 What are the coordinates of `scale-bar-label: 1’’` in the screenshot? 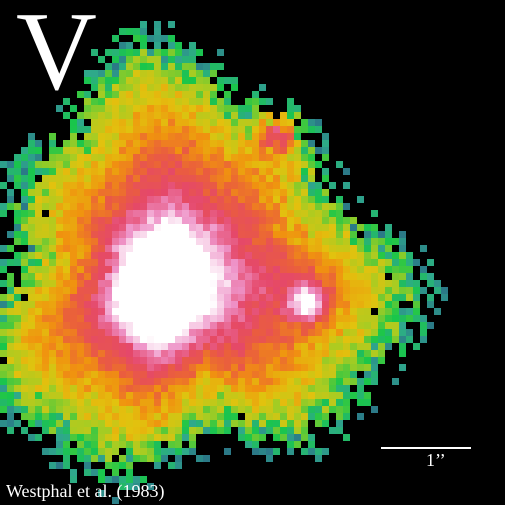 It's located at (436, 460).